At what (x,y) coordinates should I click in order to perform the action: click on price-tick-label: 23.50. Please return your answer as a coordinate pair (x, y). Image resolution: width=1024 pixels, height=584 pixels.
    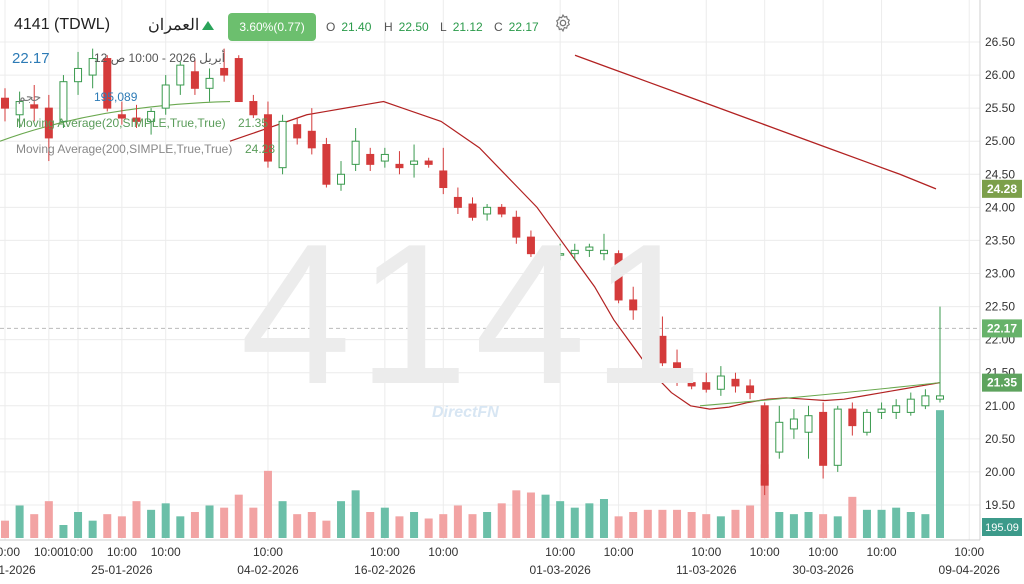
    Looking at the image, I should click on (1000, 240).